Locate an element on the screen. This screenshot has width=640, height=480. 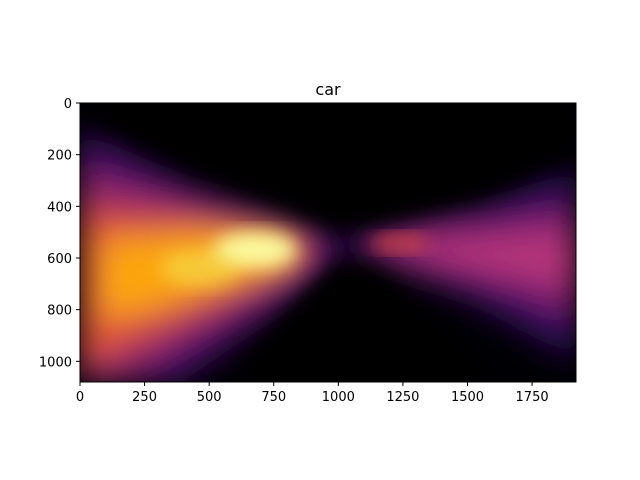
x-tick-label: 1750 is located at coordinates (532, 397).